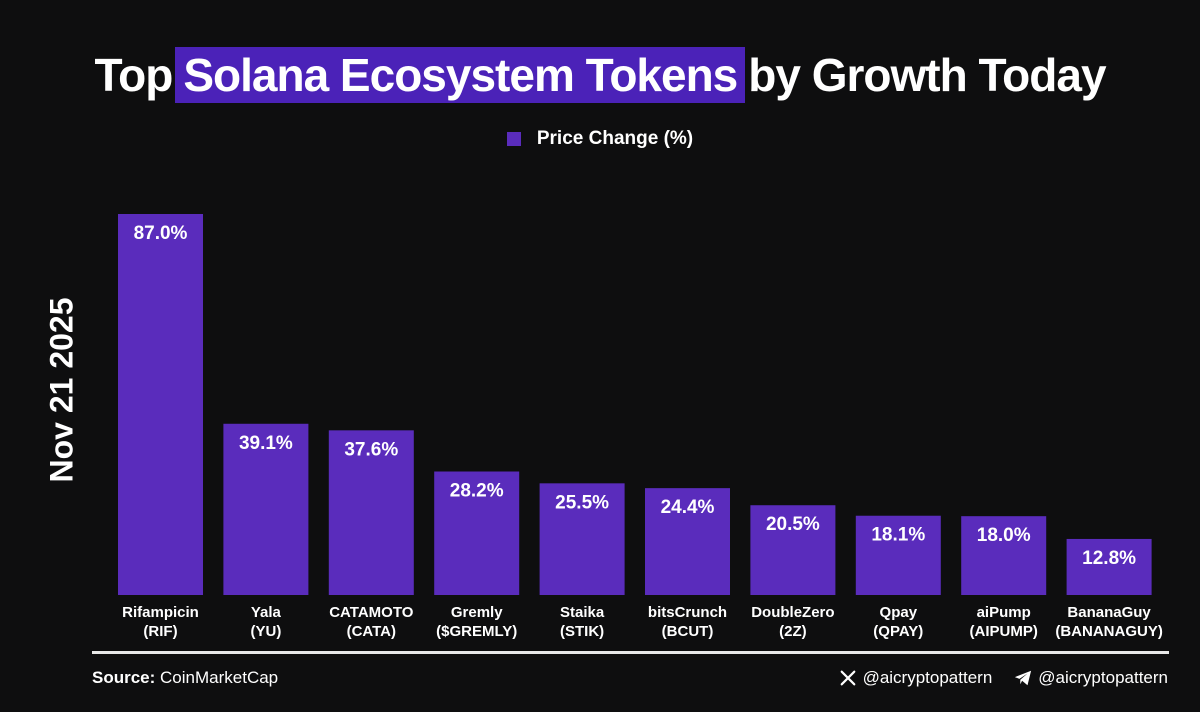 Image resolution: width=1200 pixels, height=712 pixels. Describe the element at coordinates (513, 139) in the screenshot. I see `legend-swatch` at that location.